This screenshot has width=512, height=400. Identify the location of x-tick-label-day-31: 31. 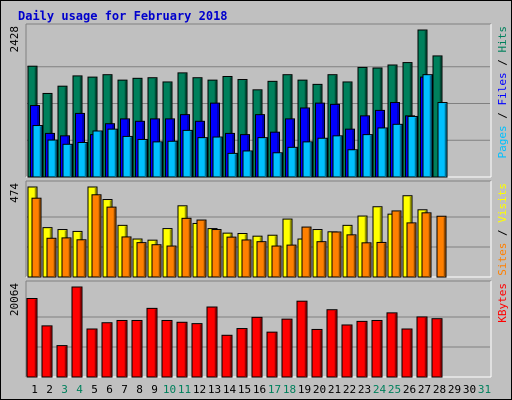
(484, 389).